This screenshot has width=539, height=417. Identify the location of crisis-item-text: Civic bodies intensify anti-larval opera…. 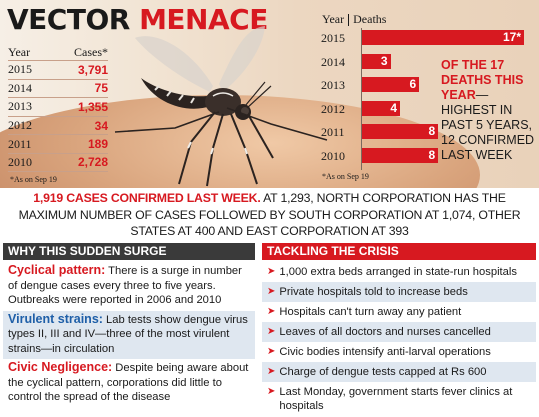
(385, 352).